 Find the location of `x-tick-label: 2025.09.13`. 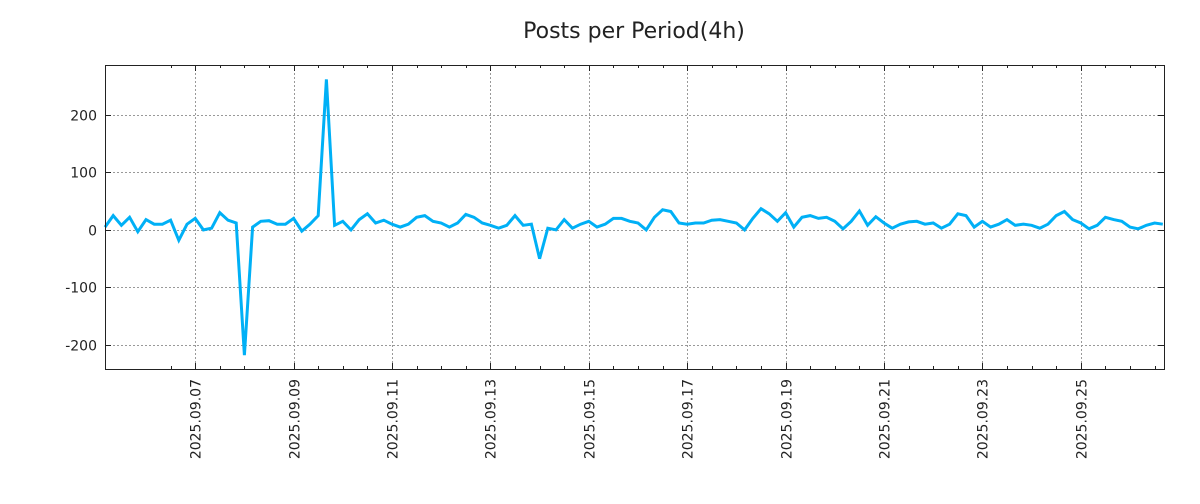

x-tick-label: 2025.09.13 is located at coordinates (492, 419).